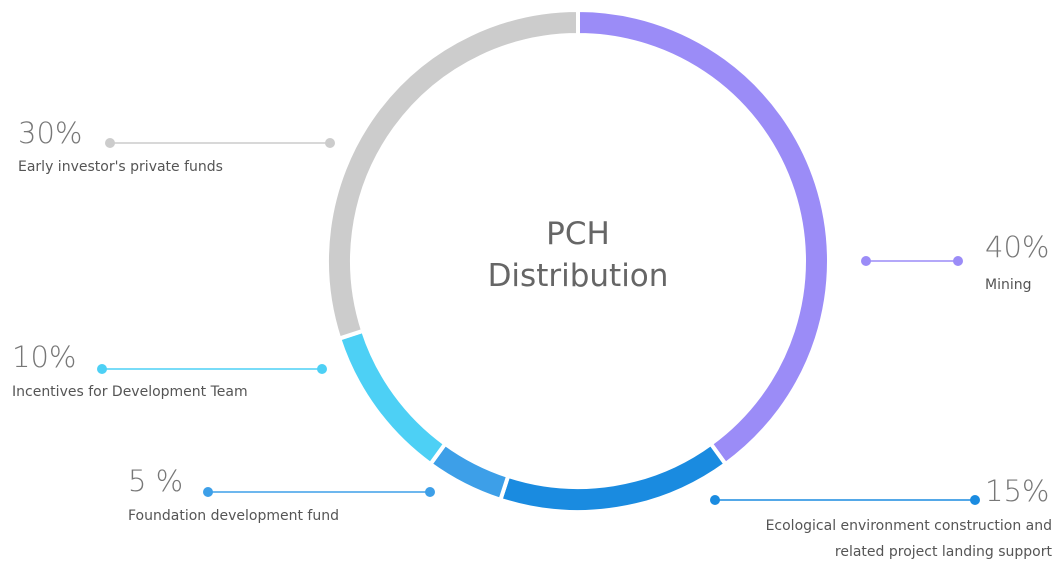 This screenshot has height=566, width=1059. I want to click on category-label: Incentives for Development Team, so click(130, 392).